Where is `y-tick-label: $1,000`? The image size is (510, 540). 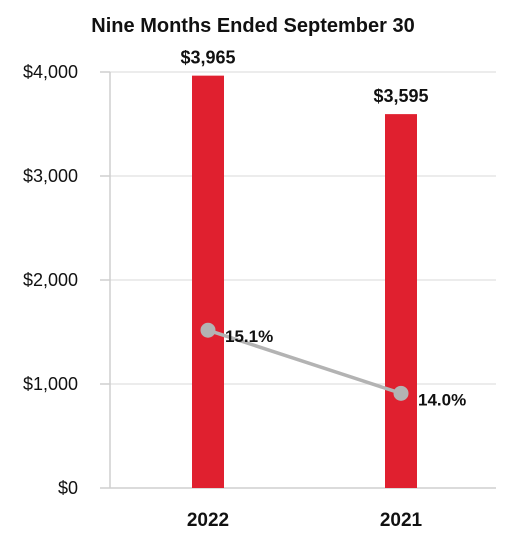 y-tick-label: $1,000 is located at coordinates (50, 384).